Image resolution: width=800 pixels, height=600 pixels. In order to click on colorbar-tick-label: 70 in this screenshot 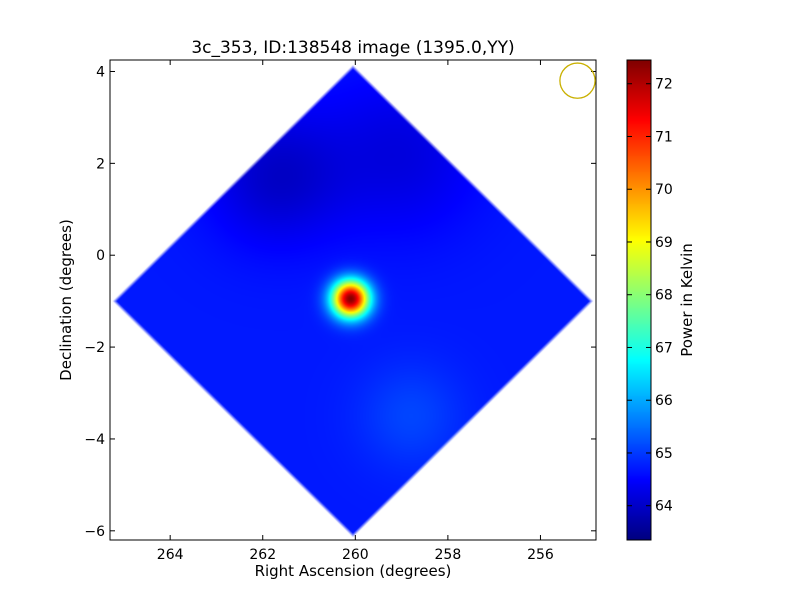, I will do `click(664, 190)`.